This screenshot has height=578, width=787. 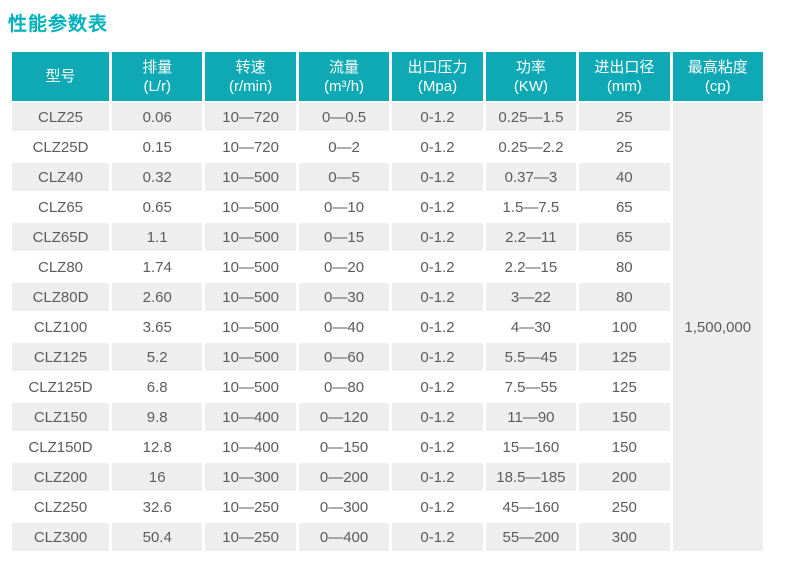 I want to click on col-header-max-viscosity: 最高粘度 (cp), so click(x=717, y=76).